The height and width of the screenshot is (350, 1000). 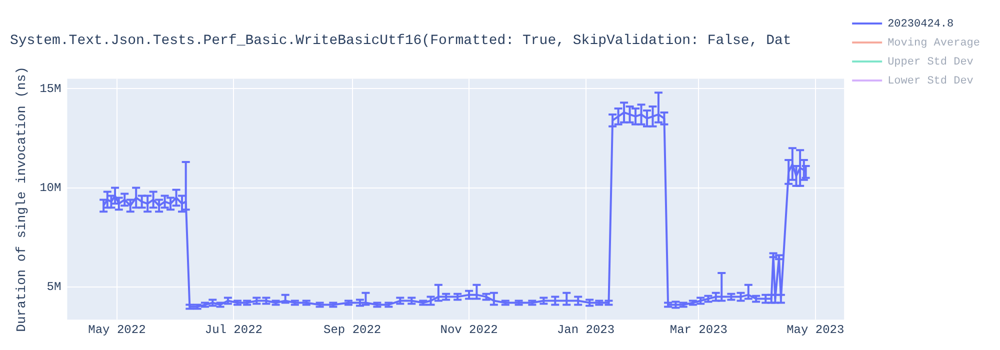 I want to click on y-axis-title: Duration of single invocation (ns), so click(x=22, y=199).